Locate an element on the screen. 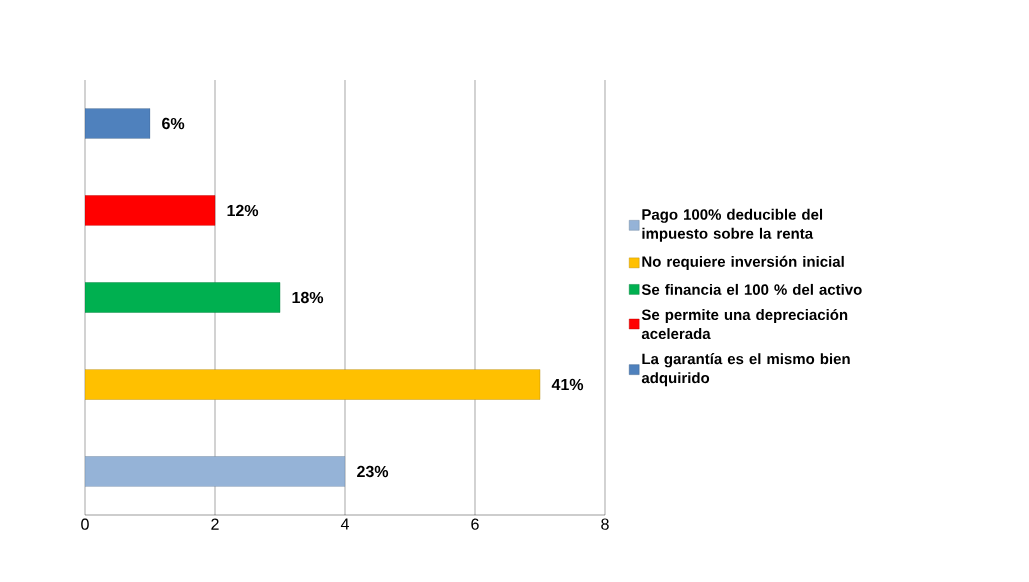  legend-label: Se financia el 100 % del activo is located at coordinates (751, 289).